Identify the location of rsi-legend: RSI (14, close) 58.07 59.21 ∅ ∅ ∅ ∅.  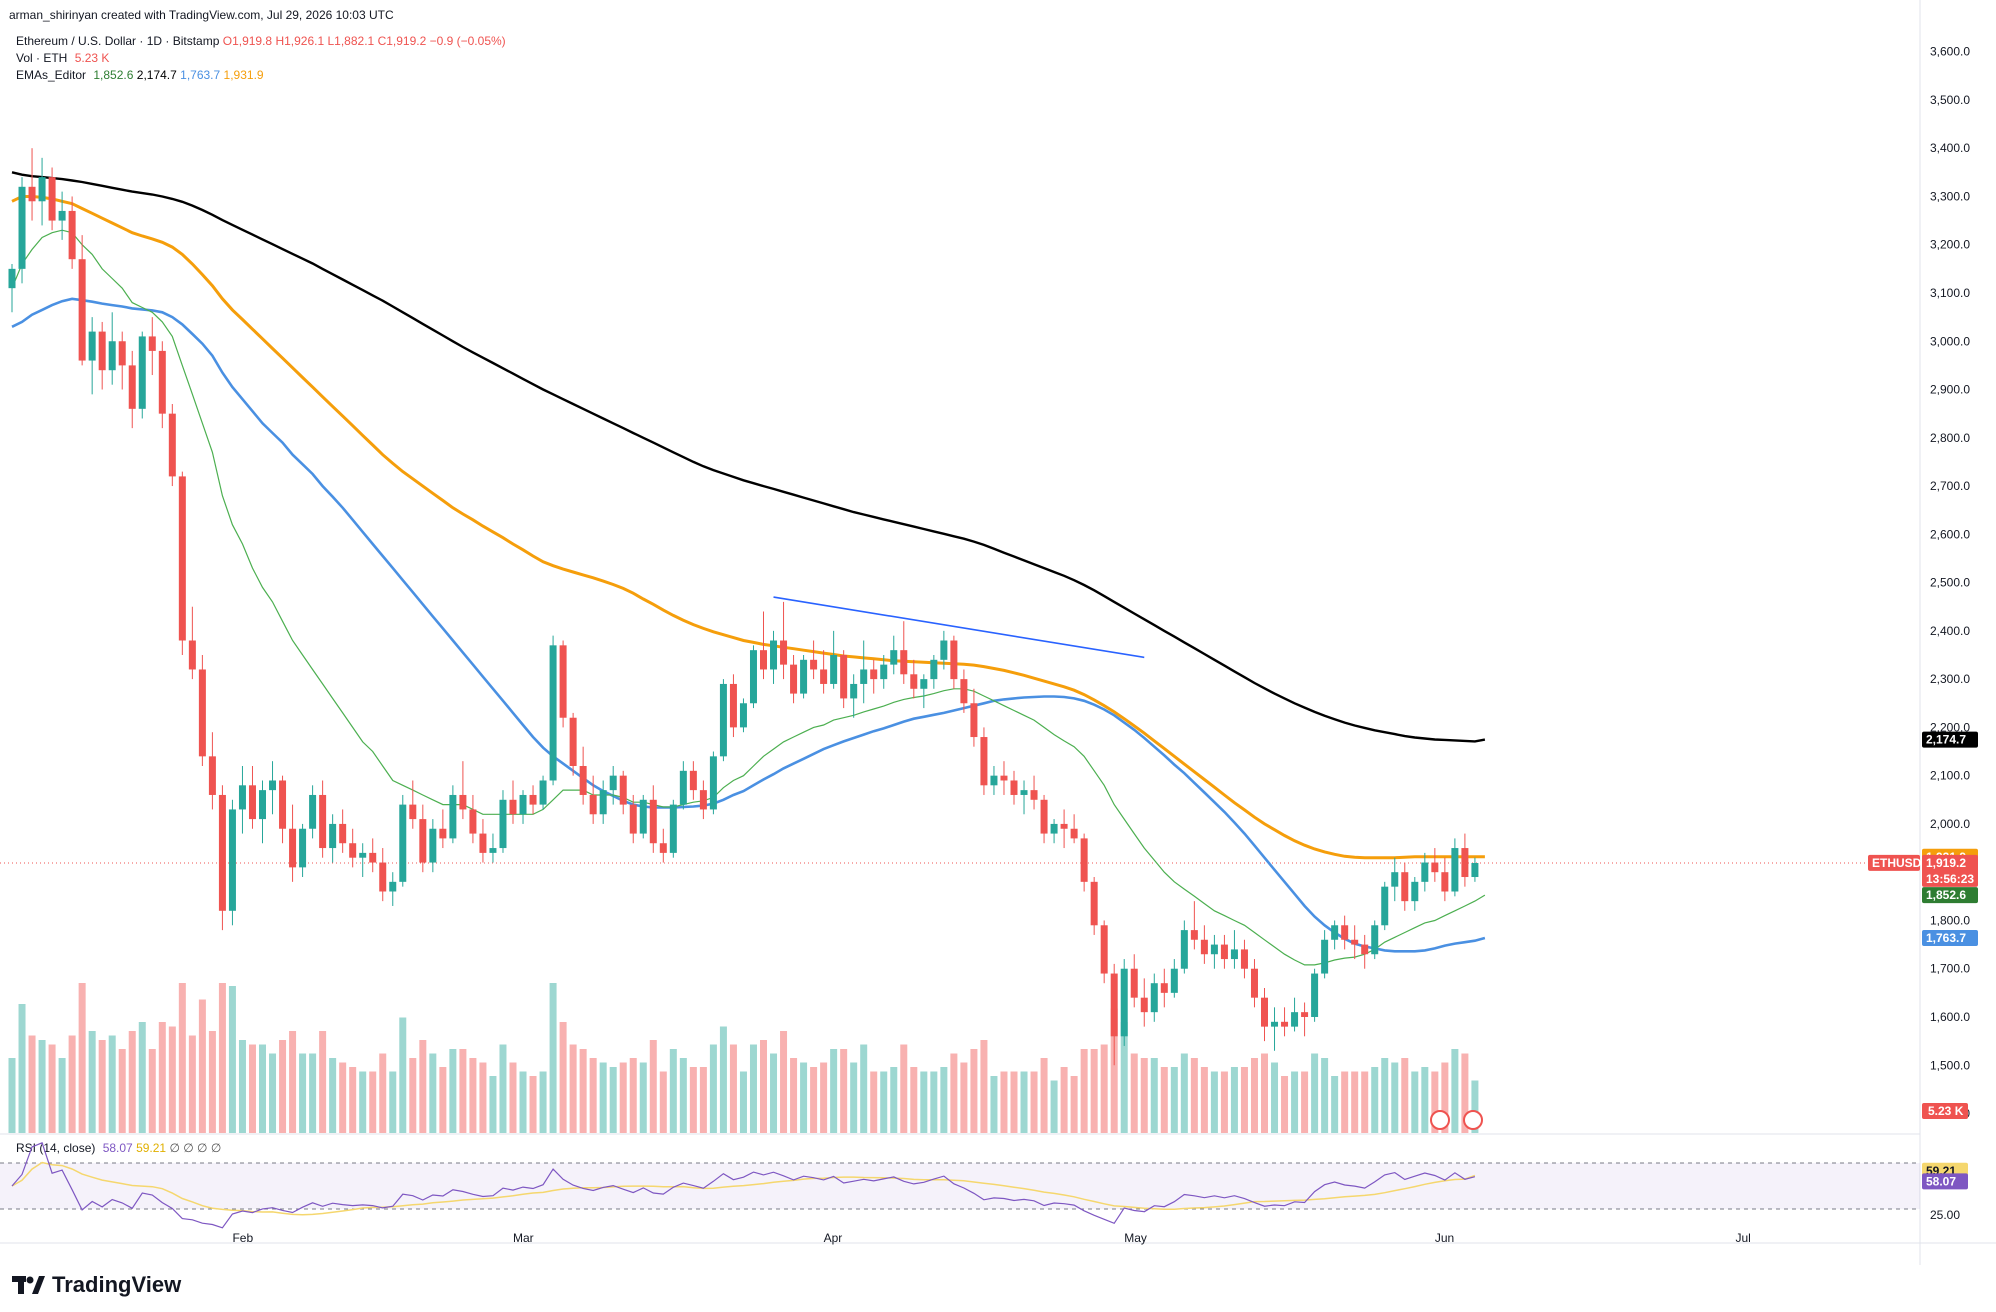
(118, 1148).